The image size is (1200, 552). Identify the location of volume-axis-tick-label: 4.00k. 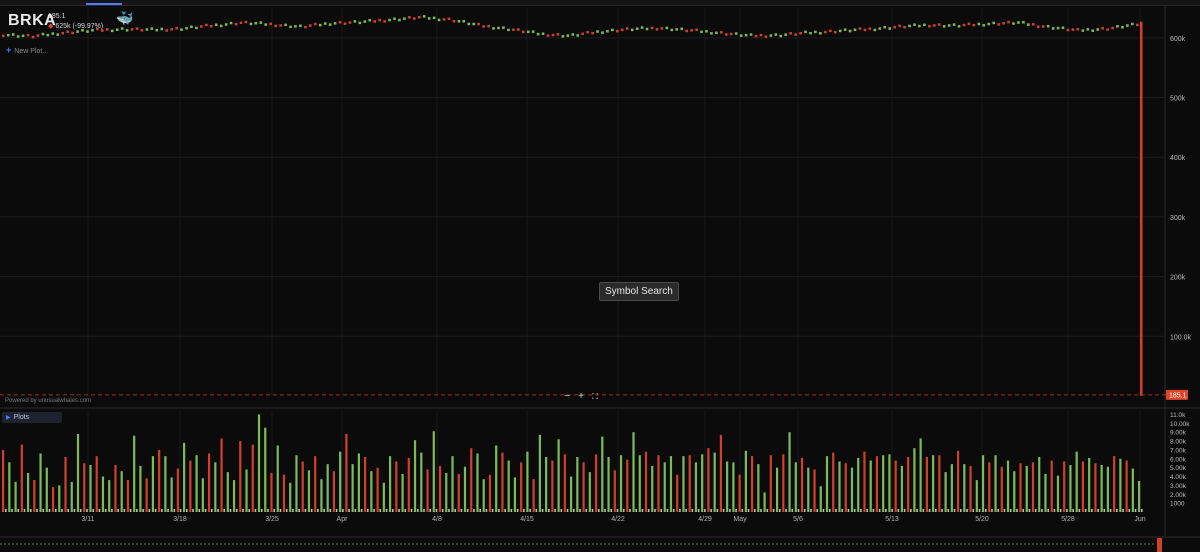
(1178, 477).